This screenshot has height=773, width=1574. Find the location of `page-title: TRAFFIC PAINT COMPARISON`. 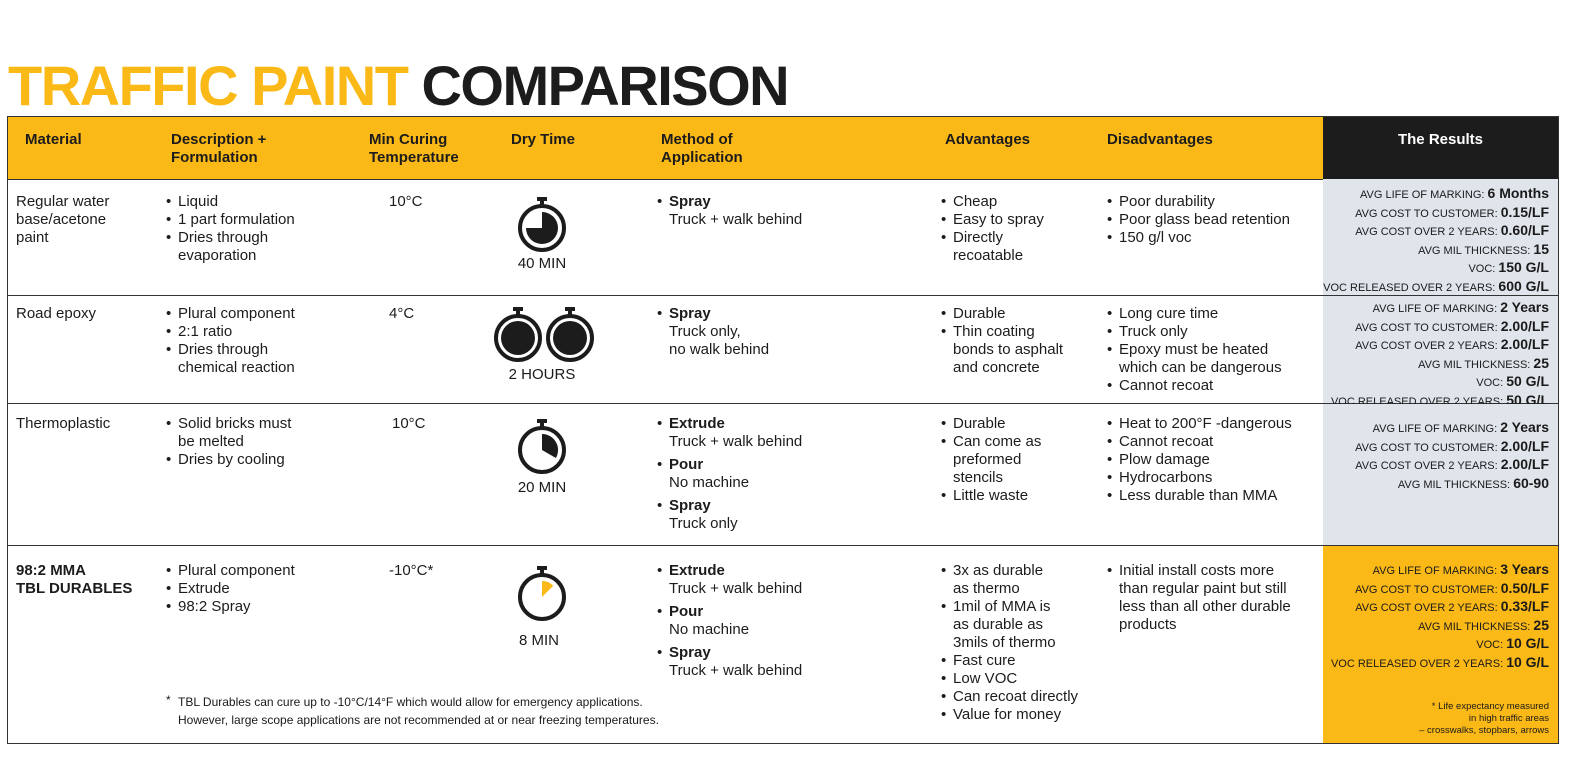

page-title: TRAFFIC PAINT COMPARISON is located at coordinates (399, 85).